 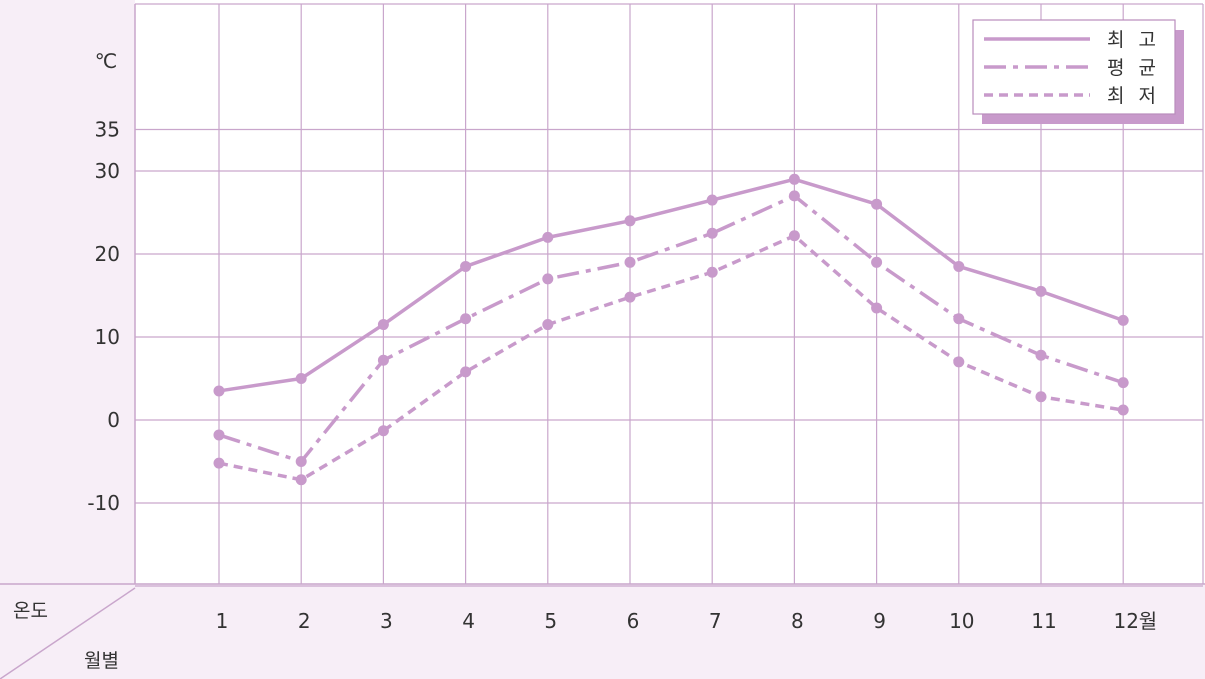 What do you see at coordinates (1133, 68) in the screenshot?
I see `legend-label: 평 균` at bounding box center [1133, 68].